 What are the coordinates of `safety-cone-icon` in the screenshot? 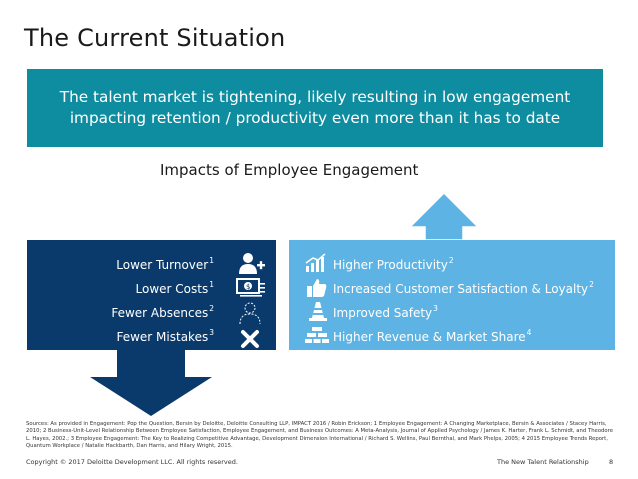 It's located at (318, 311).